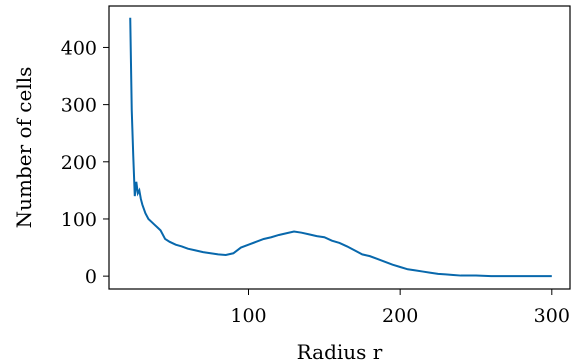 The width and height of the screenshot is (574, 363). Describe the element at coordinates (340, 351) in the screenshot. I see `x-axis-label: Radius r` at that location.